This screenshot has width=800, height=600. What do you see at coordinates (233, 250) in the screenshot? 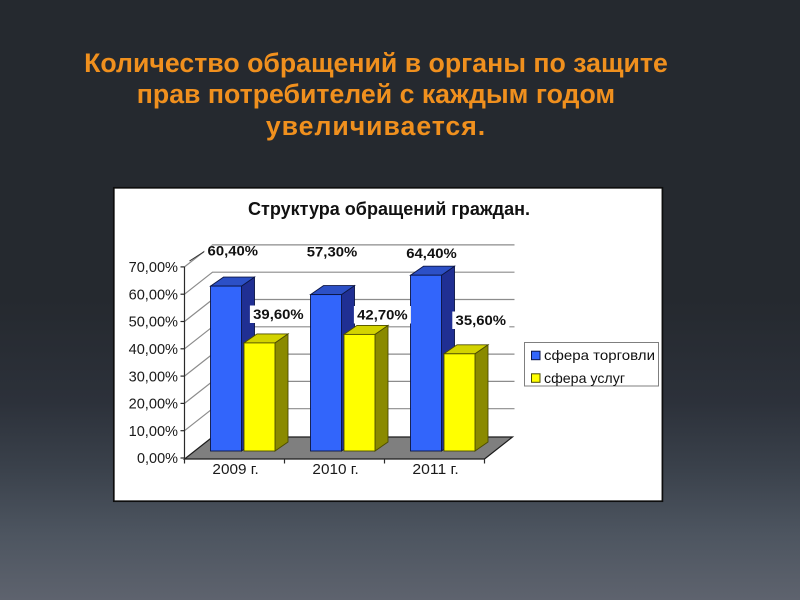
I see `svg-text: 60,40%` at bounding box center [233, 250].